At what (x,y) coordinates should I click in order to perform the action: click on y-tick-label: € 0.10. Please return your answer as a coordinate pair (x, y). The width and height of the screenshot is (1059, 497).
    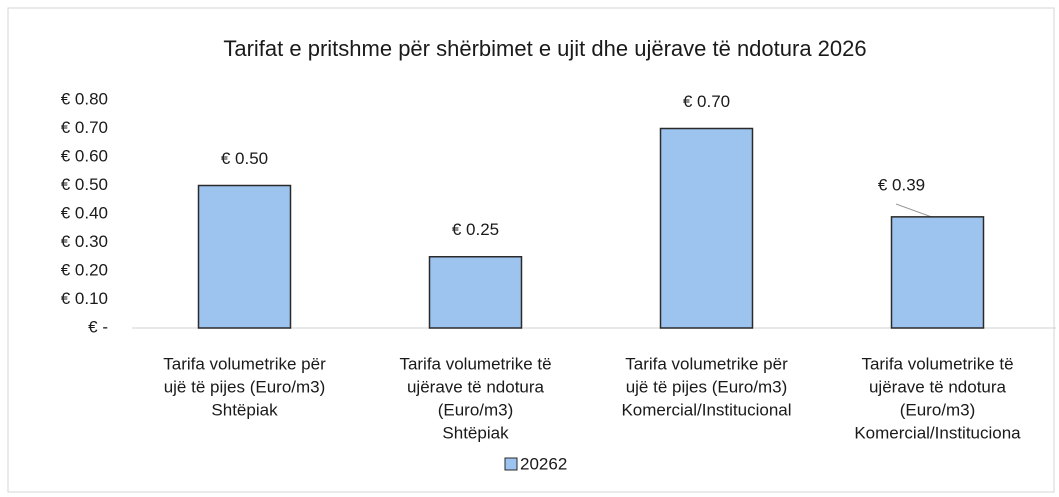
    Looking at the image, I should click on (84, 298).